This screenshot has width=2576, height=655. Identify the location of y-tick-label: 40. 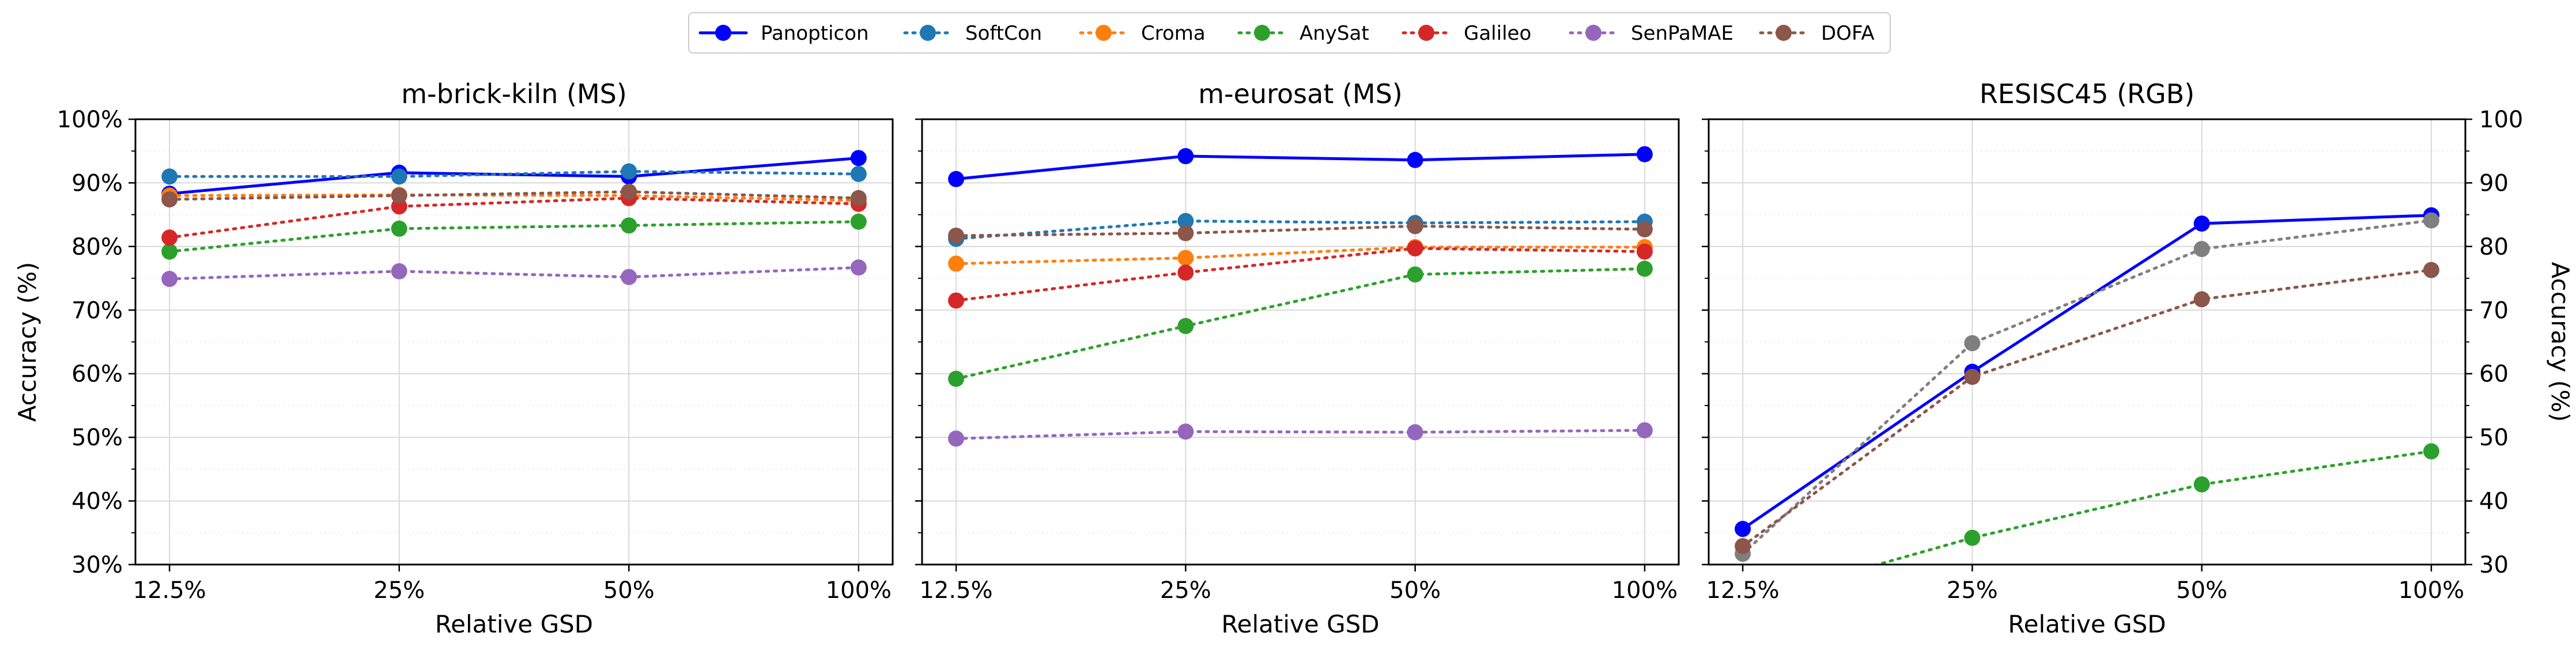
(2494, 502).